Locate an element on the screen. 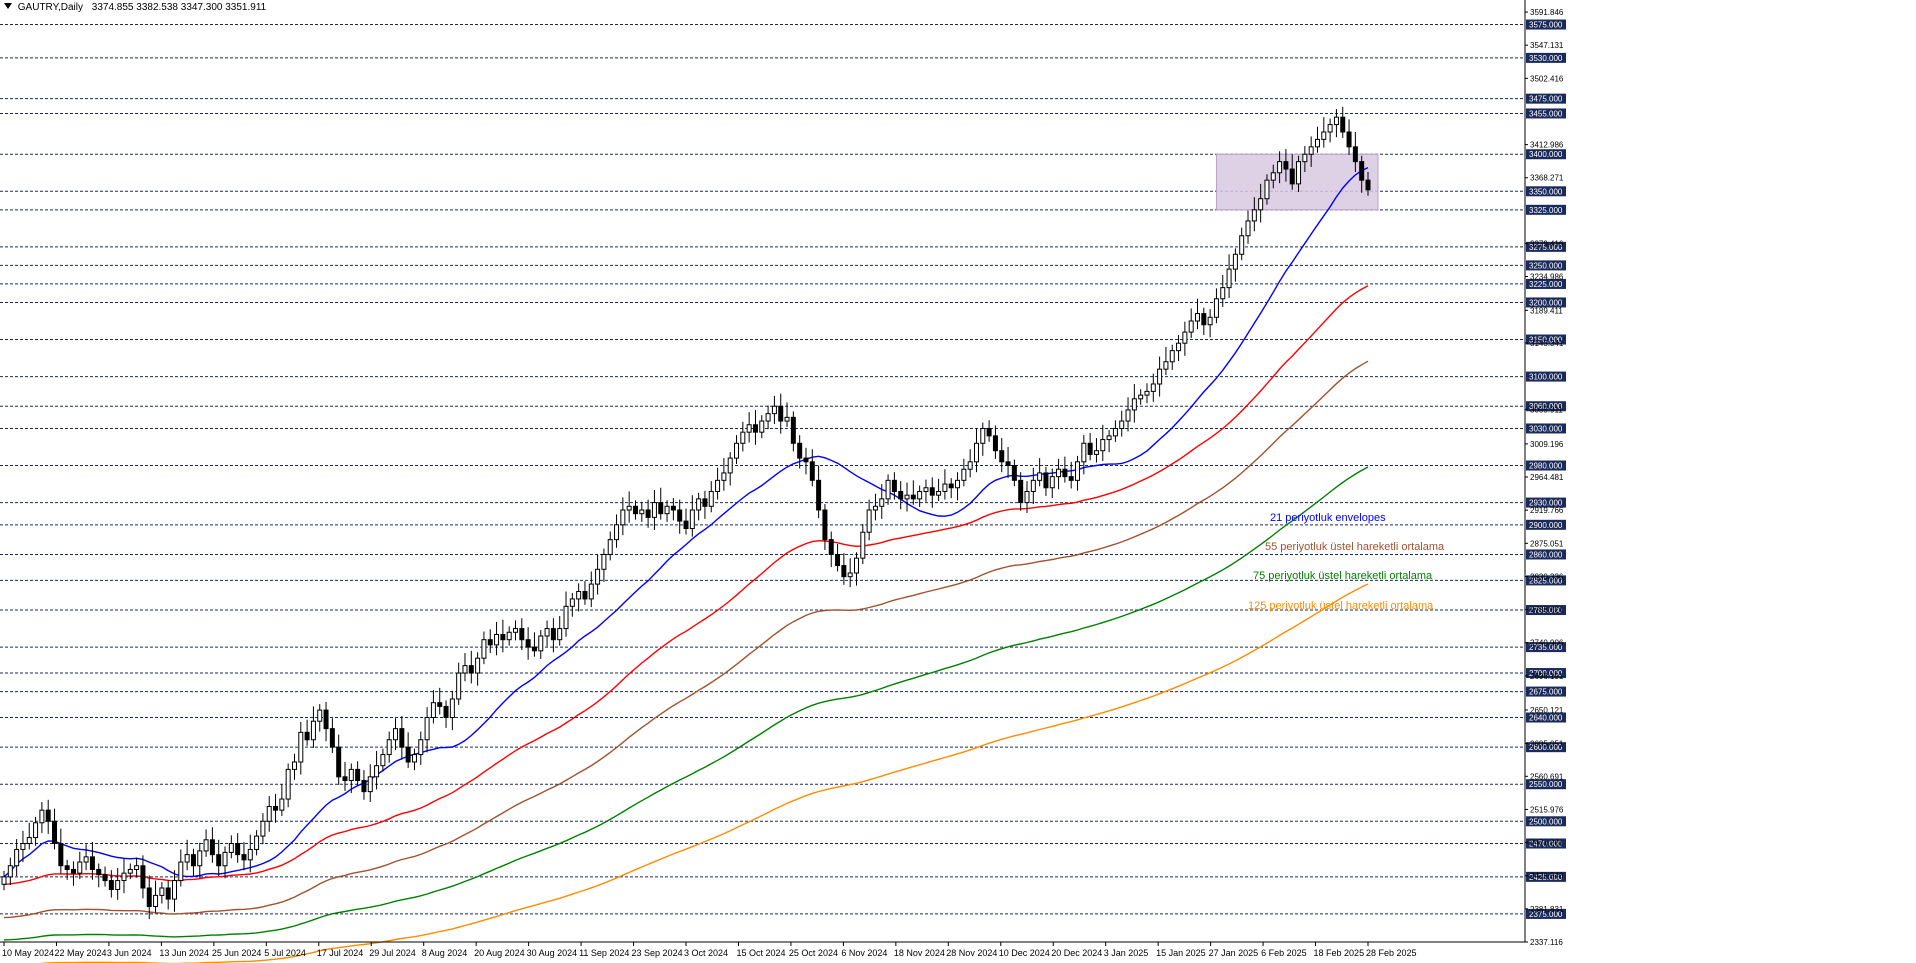 This screenshot has width=1916, height=963. y-tick-label: 2875.051 is located at coordinates (1547, 543).